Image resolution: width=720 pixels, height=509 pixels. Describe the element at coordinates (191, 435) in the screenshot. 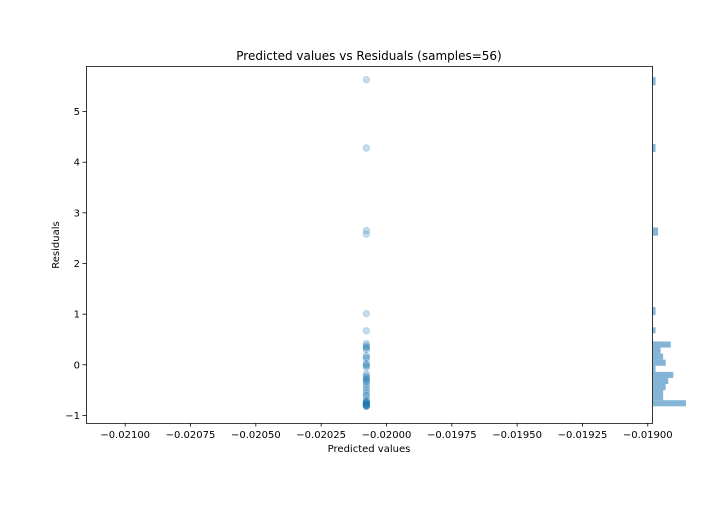

I see `x-tick-label-1: −0.02075` at that location.